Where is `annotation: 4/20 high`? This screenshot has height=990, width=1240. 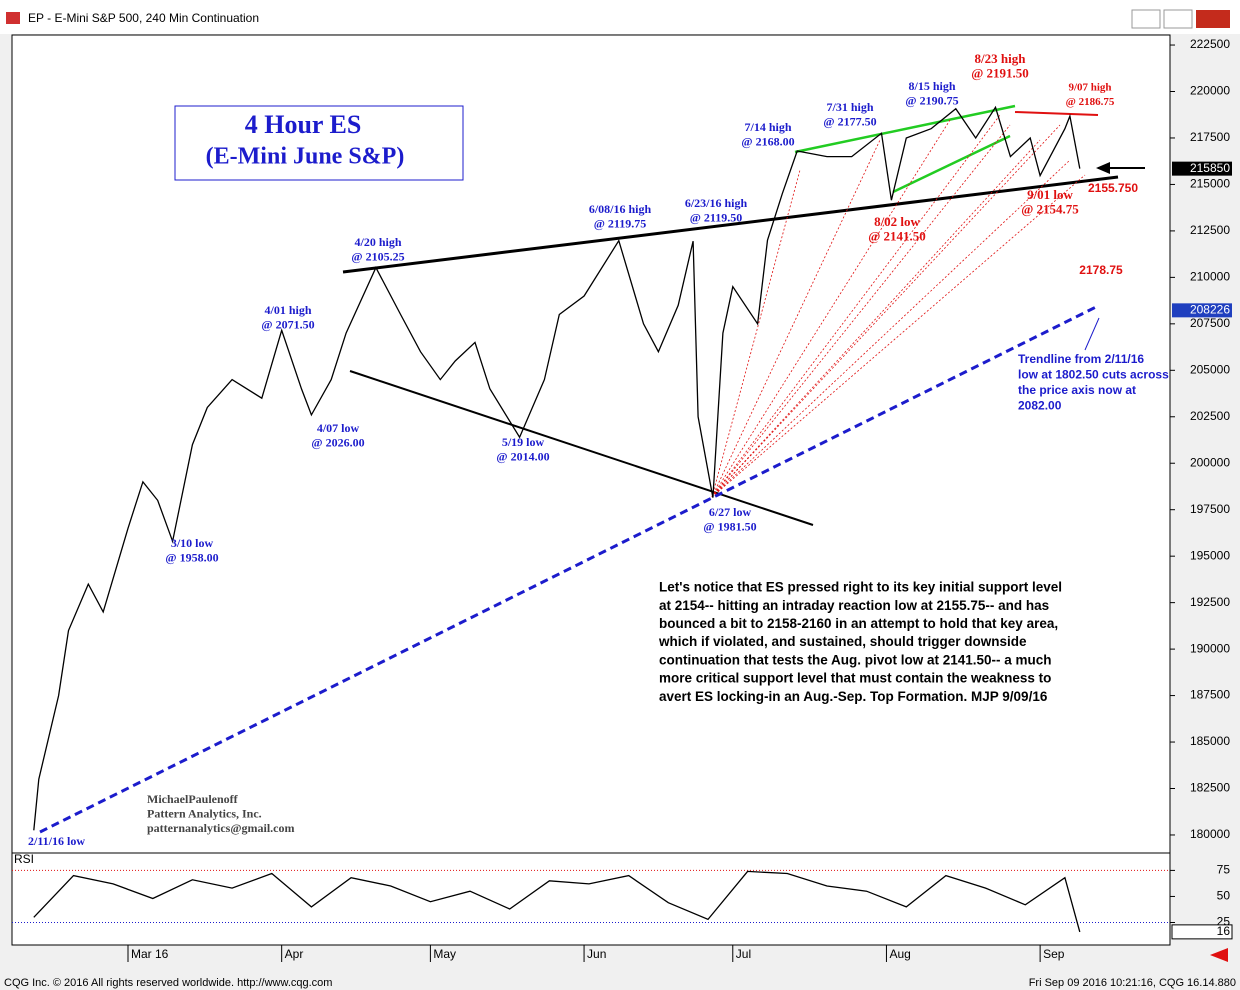
annotation: 4/20 high is located at coordinates (377, 242).